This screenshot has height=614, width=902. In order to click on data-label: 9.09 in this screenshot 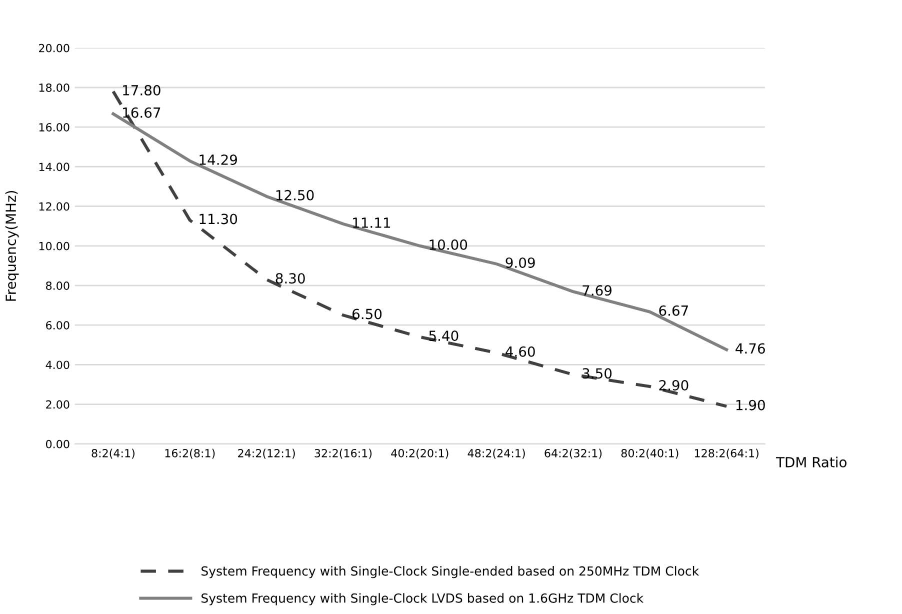, I will do `click(520, 262)`.